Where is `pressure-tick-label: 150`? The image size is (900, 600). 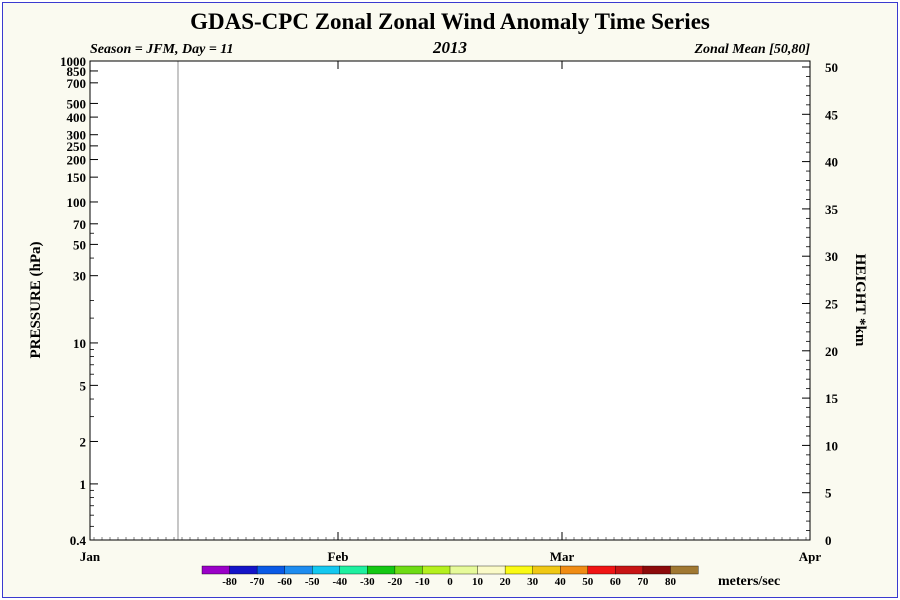 pressure-tick-label: 150 is located at coordinates (77, 177).